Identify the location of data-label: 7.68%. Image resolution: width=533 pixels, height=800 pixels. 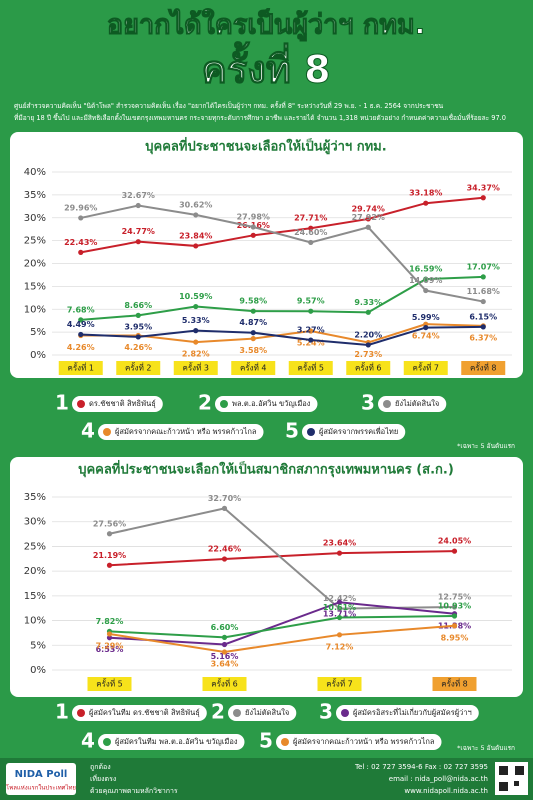
(81, 309).